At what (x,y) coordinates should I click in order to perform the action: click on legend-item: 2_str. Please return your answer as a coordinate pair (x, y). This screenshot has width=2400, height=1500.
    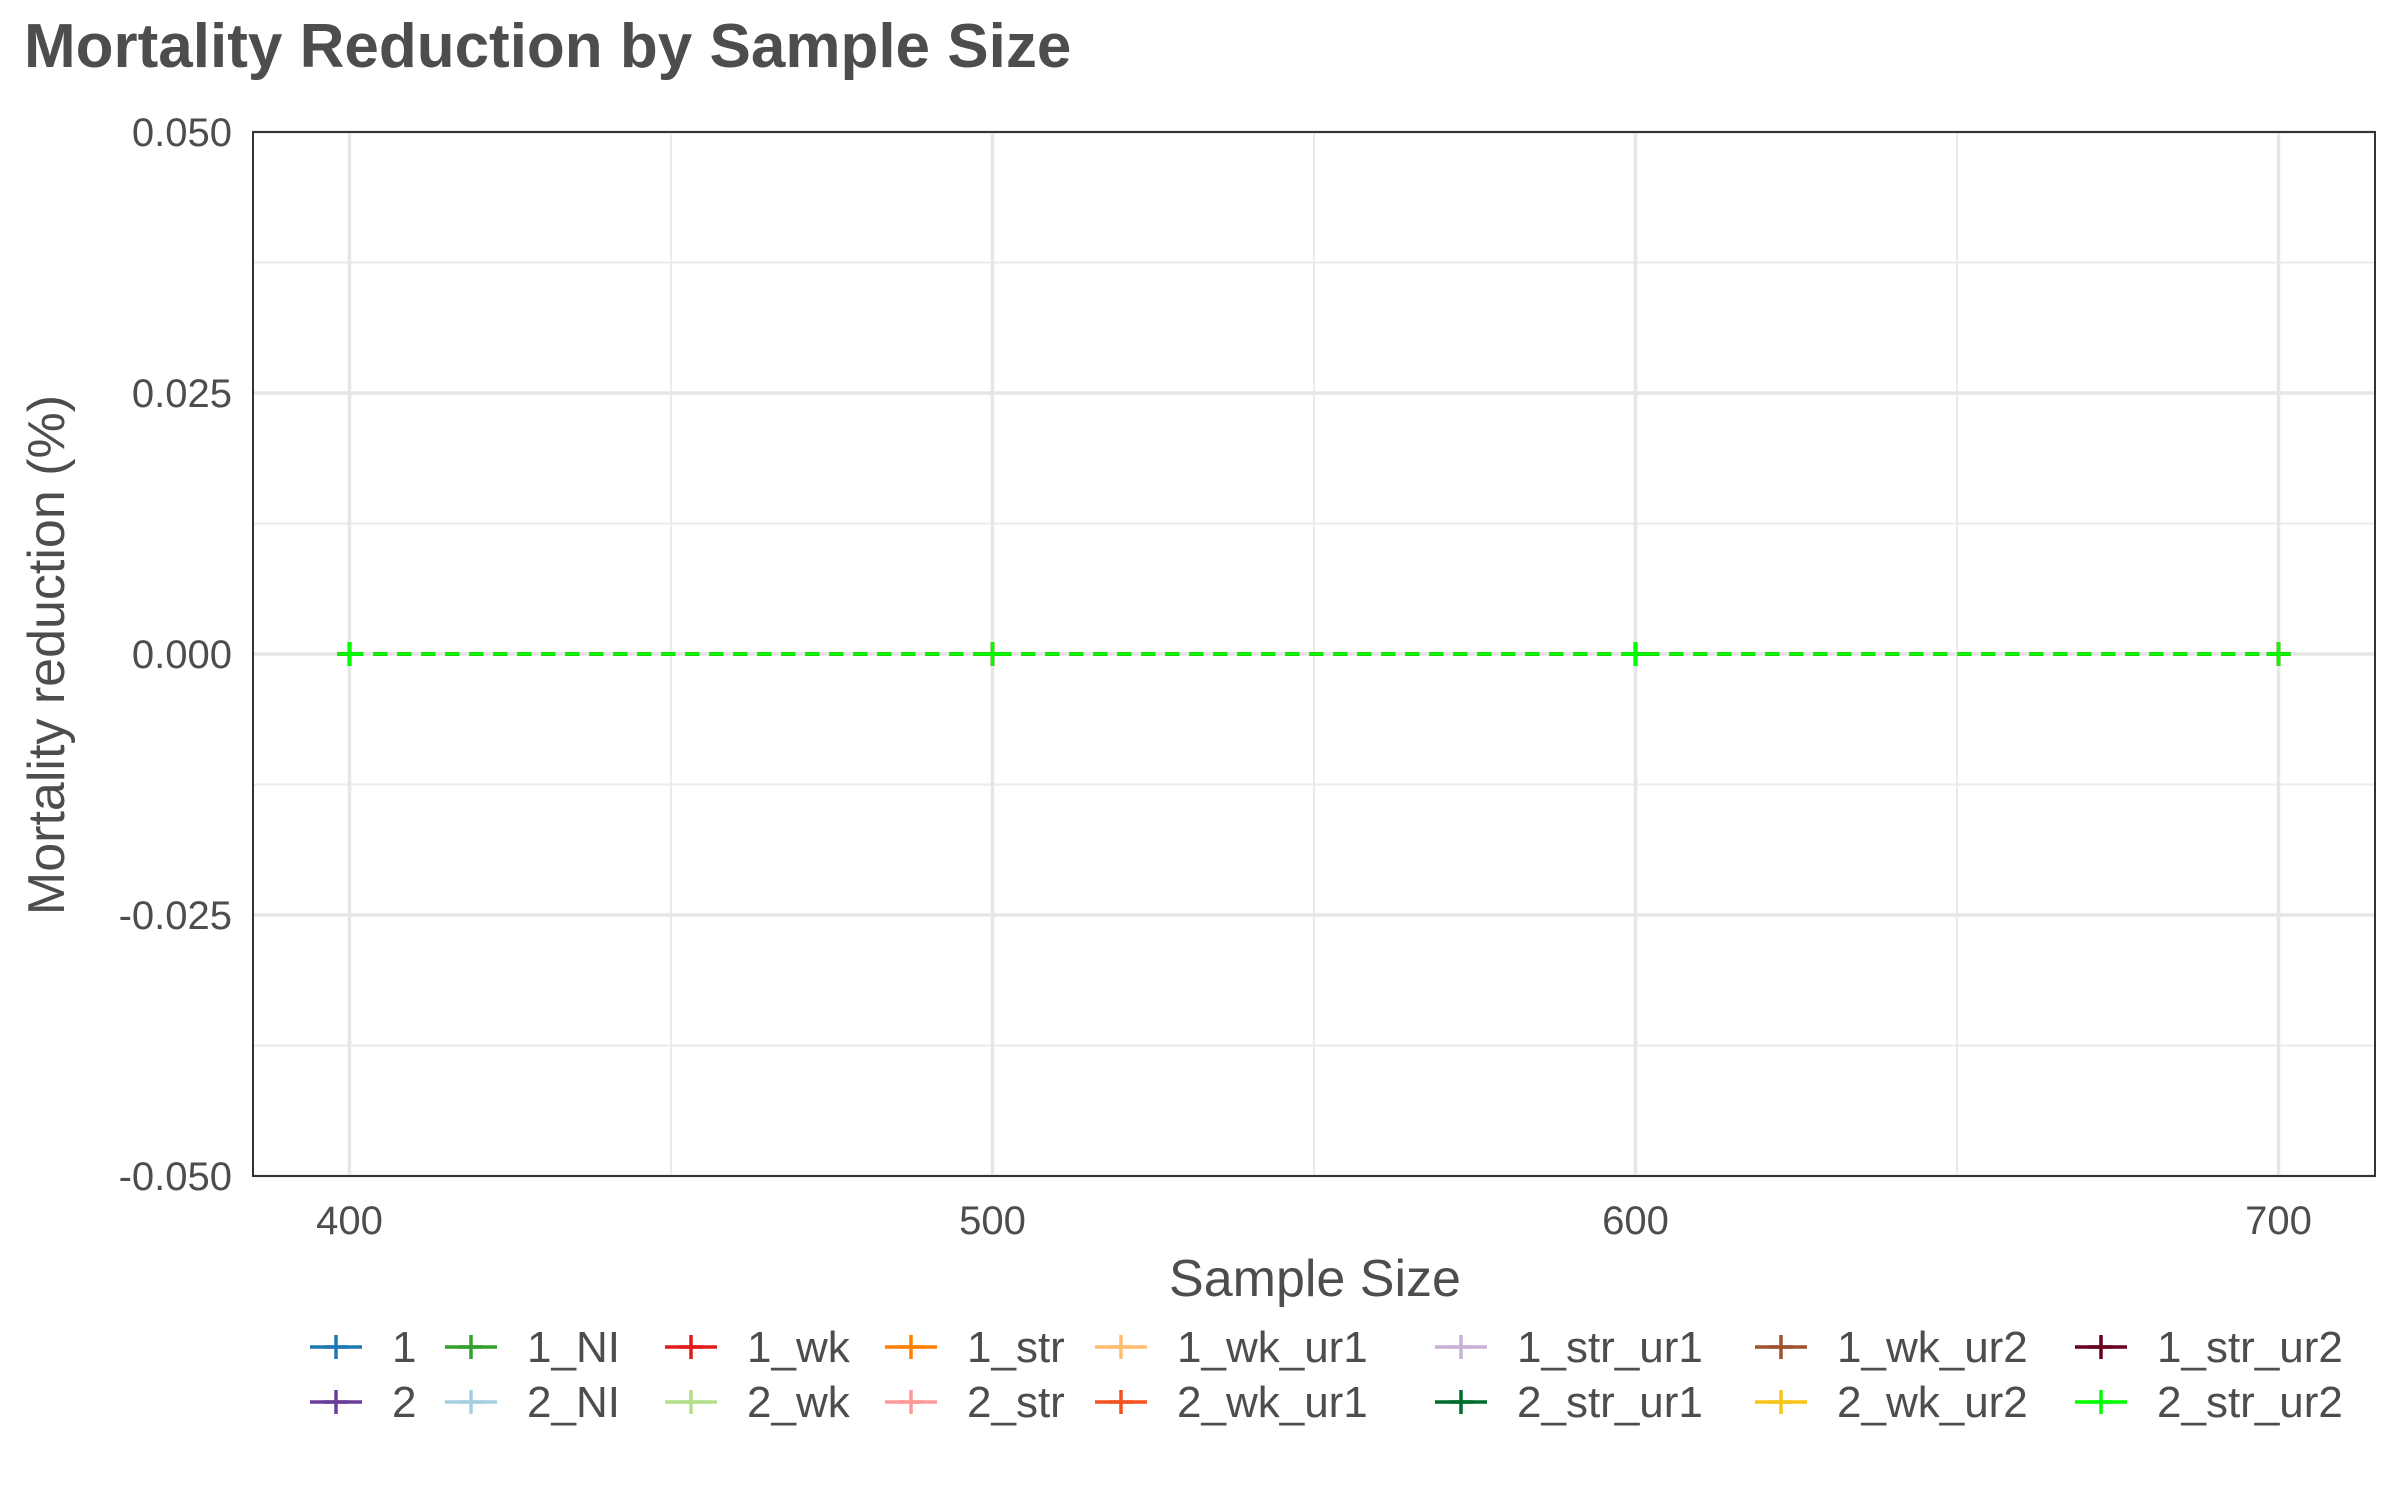
    Looking at the image, I should click on (975, 1402).